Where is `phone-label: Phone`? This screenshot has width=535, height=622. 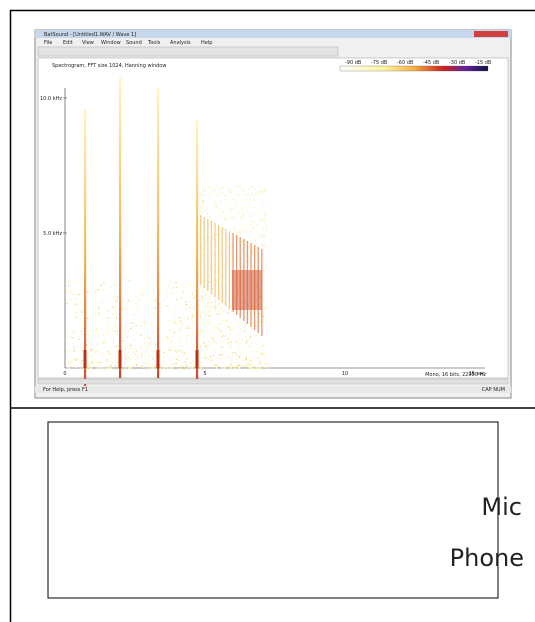
phone-label: Phone is located at coordinates (487, 558).